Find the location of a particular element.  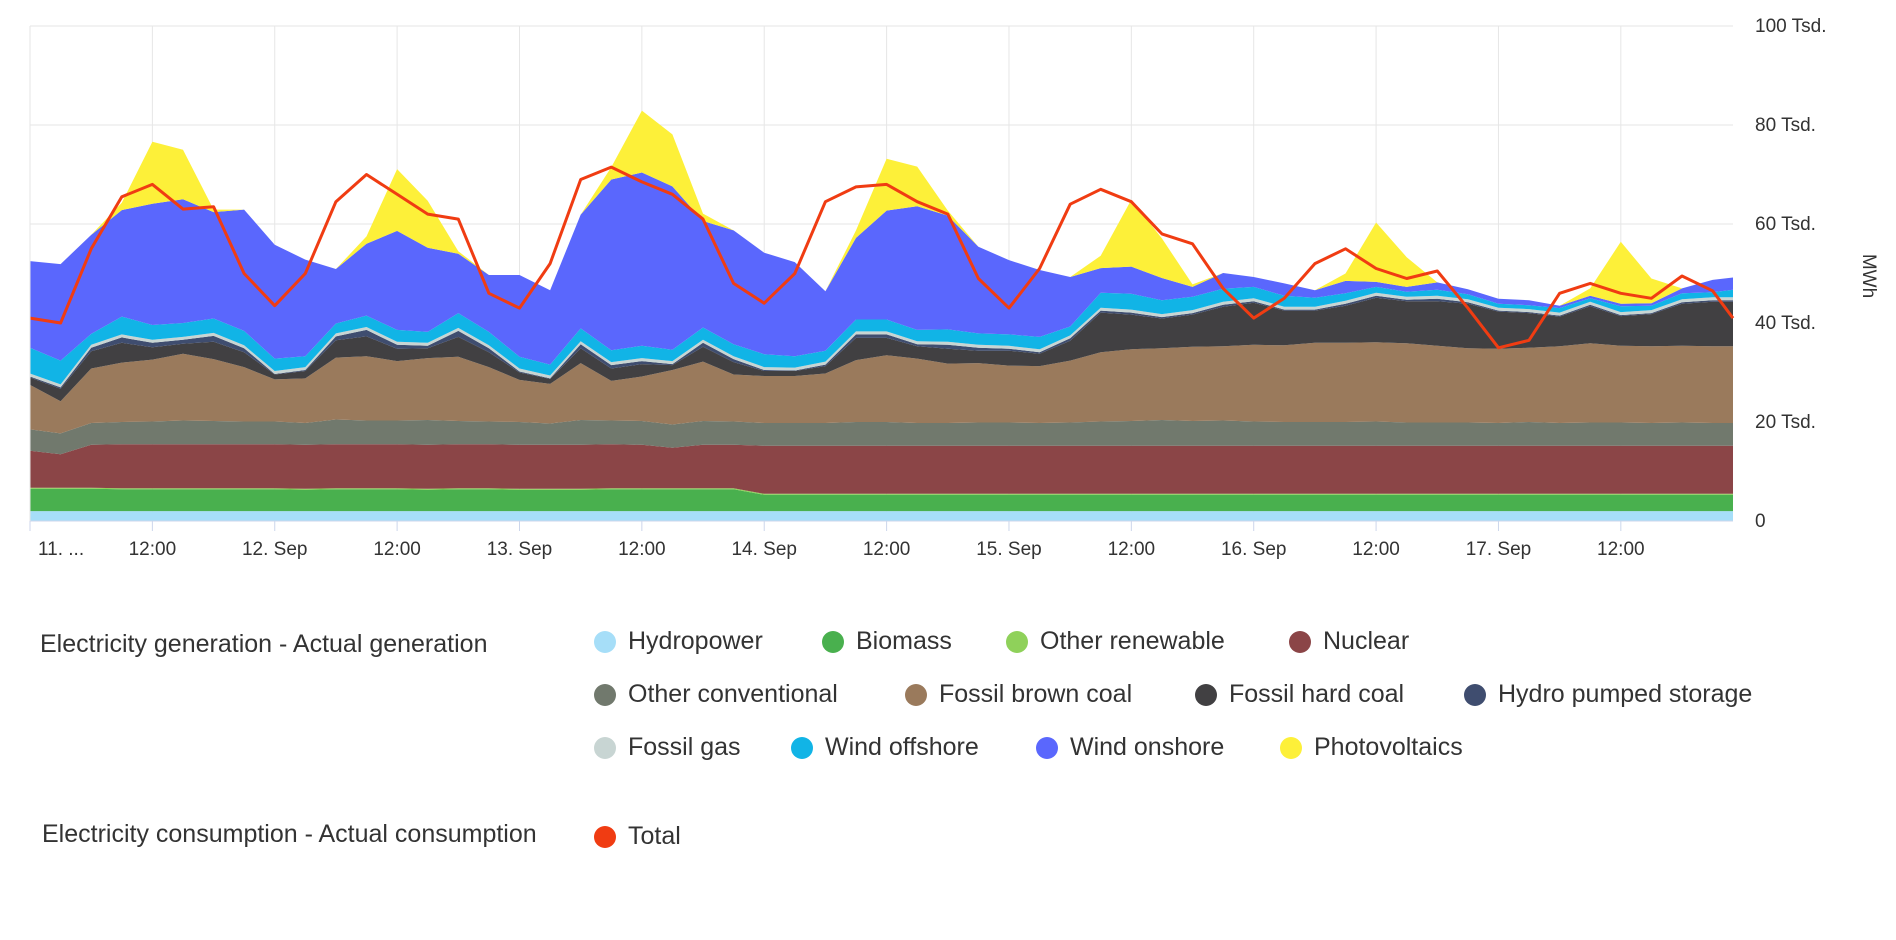

legend-item-fossil-hard-coal: Fossil hard coal is located at coordinates (1299, 694).